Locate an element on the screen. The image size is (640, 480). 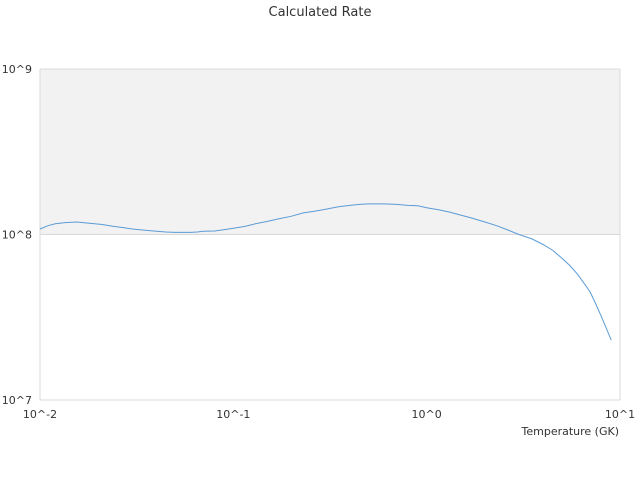
x-axis-label: Temperature (GK) is located at coordinates (570, 431).